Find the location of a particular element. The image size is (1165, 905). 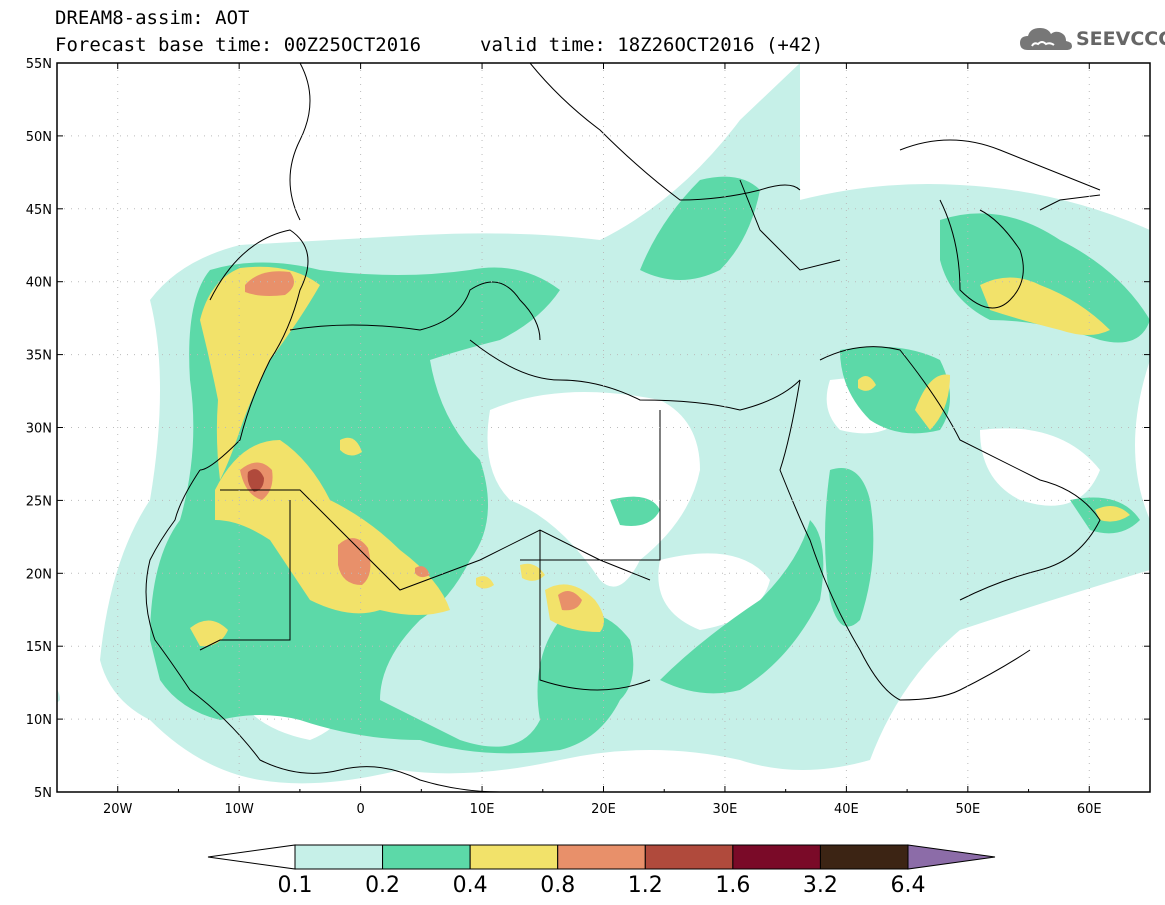

forecast-base-time: Forecast base time: 00Z25OCT2016 is located at coordinates (238, 45).